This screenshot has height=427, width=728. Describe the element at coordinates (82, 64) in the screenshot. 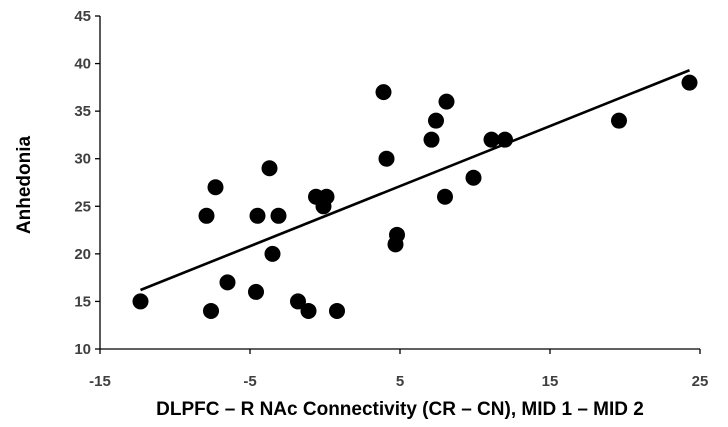

I see `y-tick-label: 40` at that location.